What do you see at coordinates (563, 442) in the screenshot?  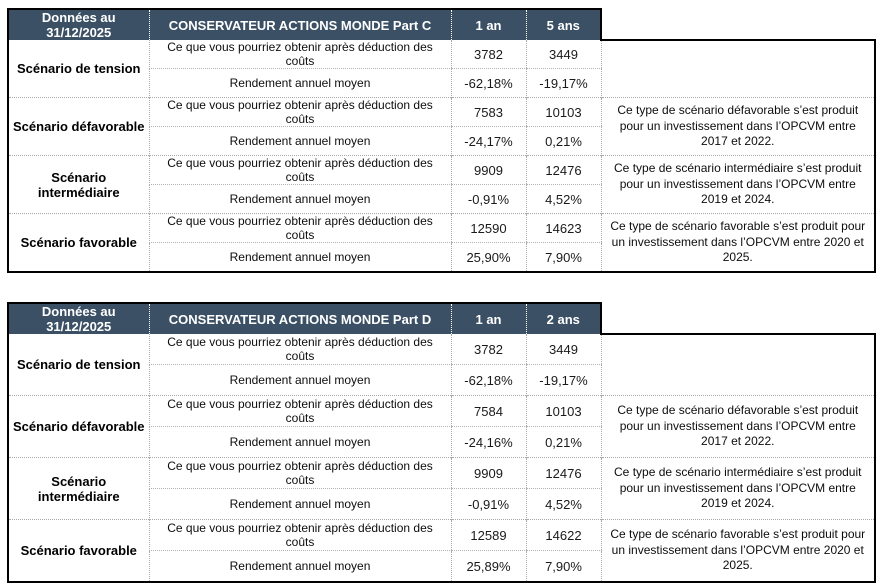 I see `rend-2ans: 0,21%` at bounding box center [563, 442].